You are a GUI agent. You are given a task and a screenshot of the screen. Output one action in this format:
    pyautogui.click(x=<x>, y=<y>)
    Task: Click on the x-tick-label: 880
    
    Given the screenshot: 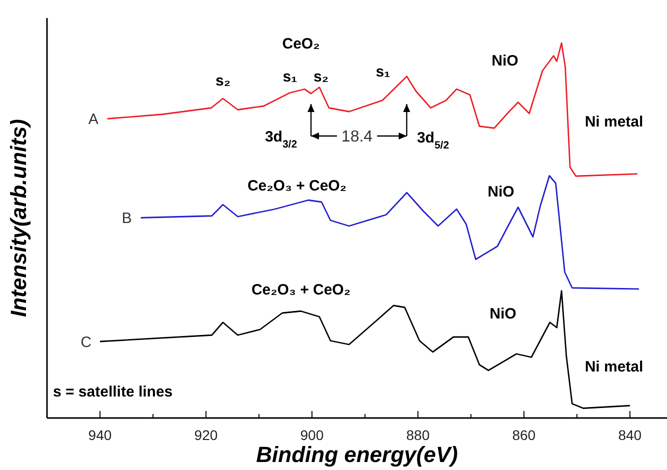 What is the action you would take?
    pyautogui.click(x=418, y=435)
    